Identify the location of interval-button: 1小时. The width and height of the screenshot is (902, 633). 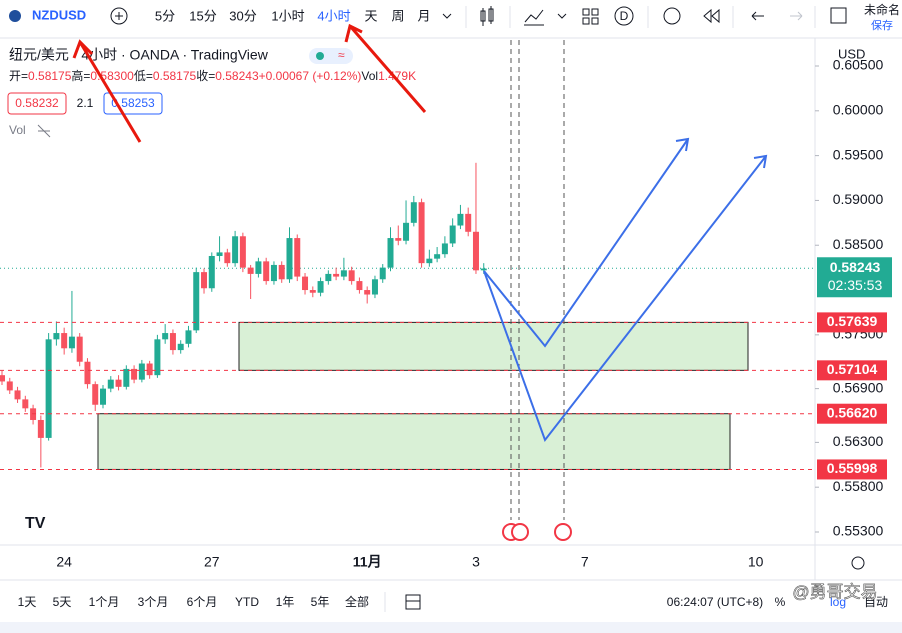
(287, 15).